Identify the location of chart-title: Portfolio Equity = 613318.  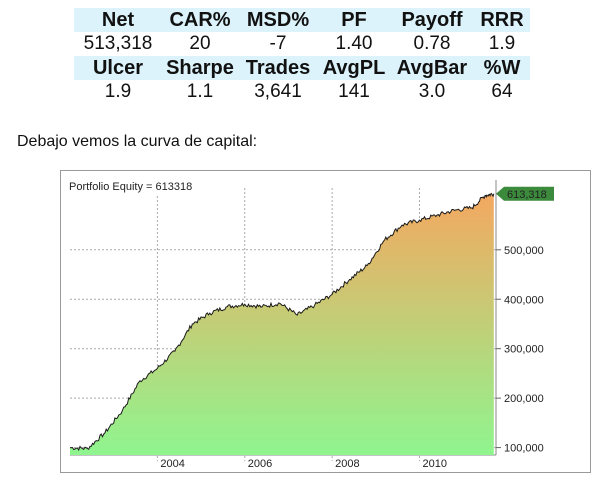
(130, 187).